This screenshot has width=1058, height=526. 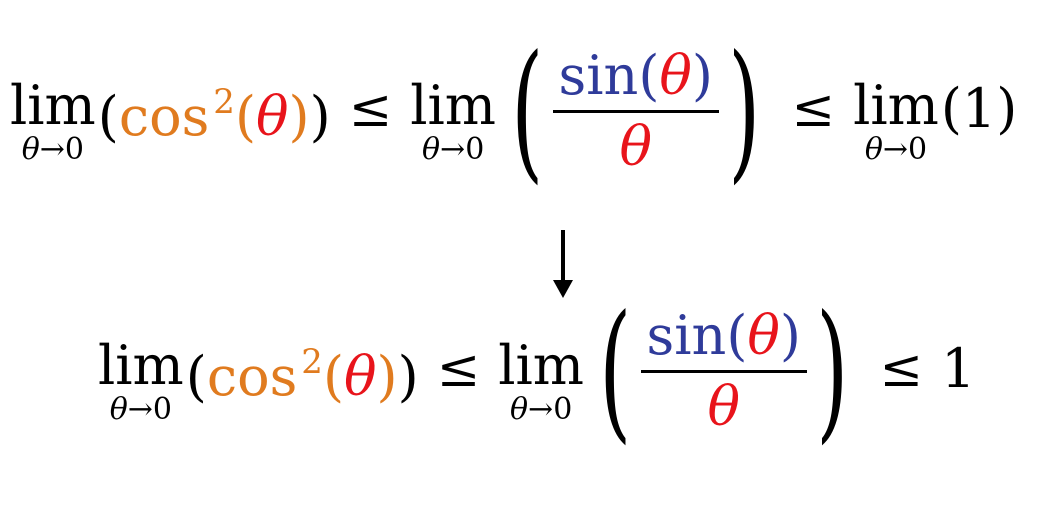 What do you see at coordinates (563, 264) in the screenshot?
I see `down-arrow-icon` at bounding box center [563, 264].